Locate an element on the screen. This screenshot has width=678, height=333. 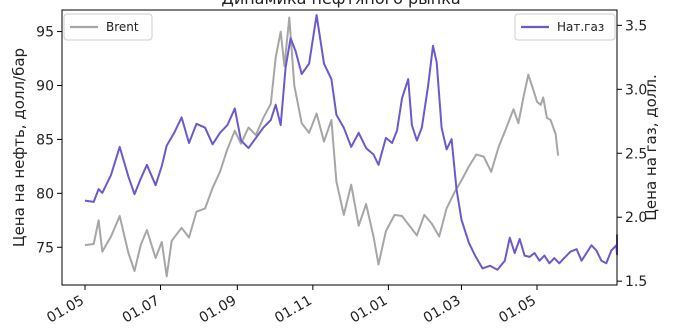
legend-gas: Нат.газ is located at coordinates (565, 27).